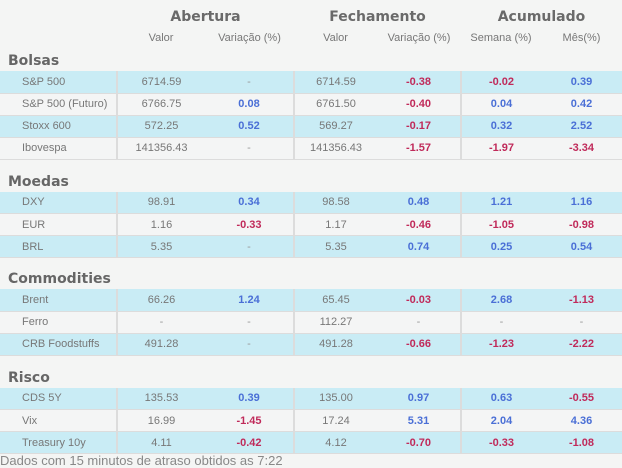 The image size is (622, 468). What do you see at coordinates (335, 420) in the screenshot?
I see `cell-value: 17.24` at bounding box center [335, 420].